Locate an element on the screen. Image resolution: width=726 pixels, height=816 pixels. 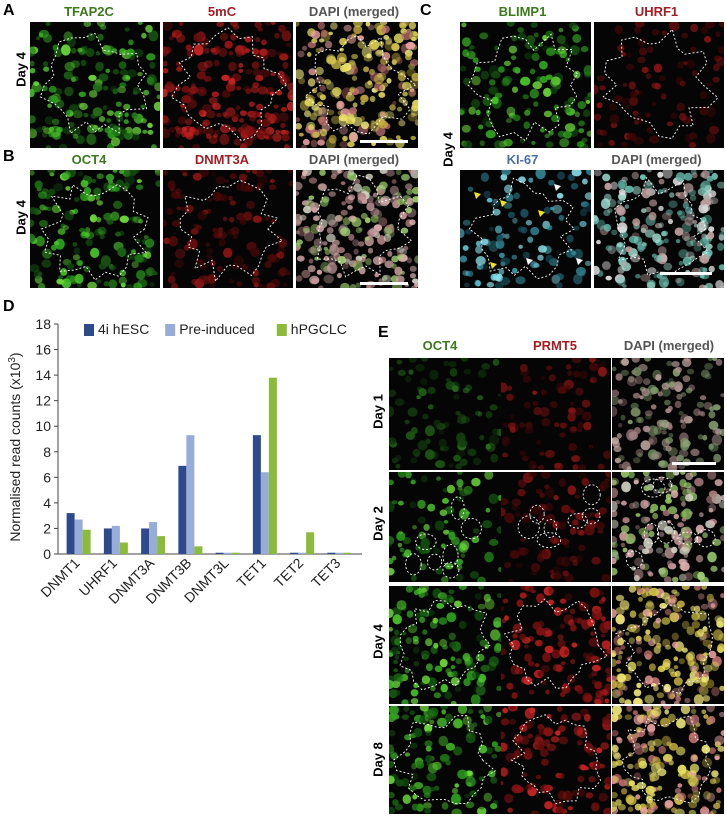
micrograph-e-day1-oct4 is located at coordinates (445, 414).